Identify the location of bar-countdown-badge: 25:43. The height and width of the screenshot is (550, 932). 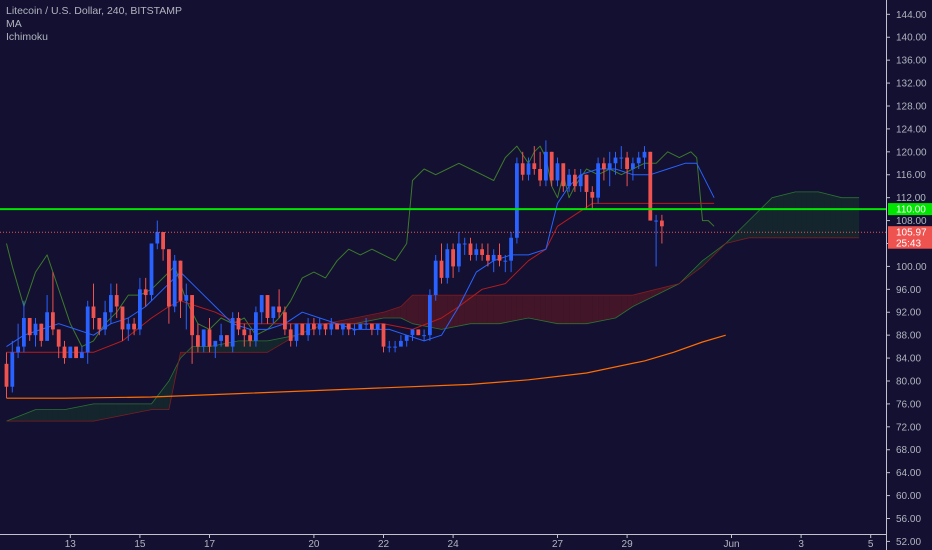
(910, 244).